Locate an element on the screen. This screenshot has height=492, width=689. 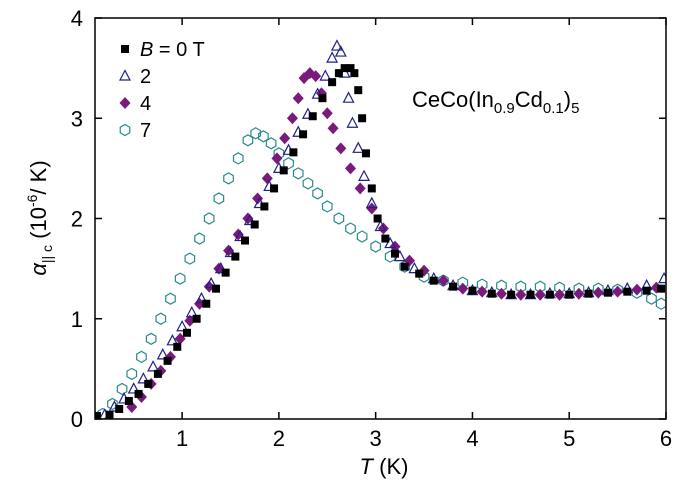
x-tick-label: 3 is located at coordinates (376, 438).